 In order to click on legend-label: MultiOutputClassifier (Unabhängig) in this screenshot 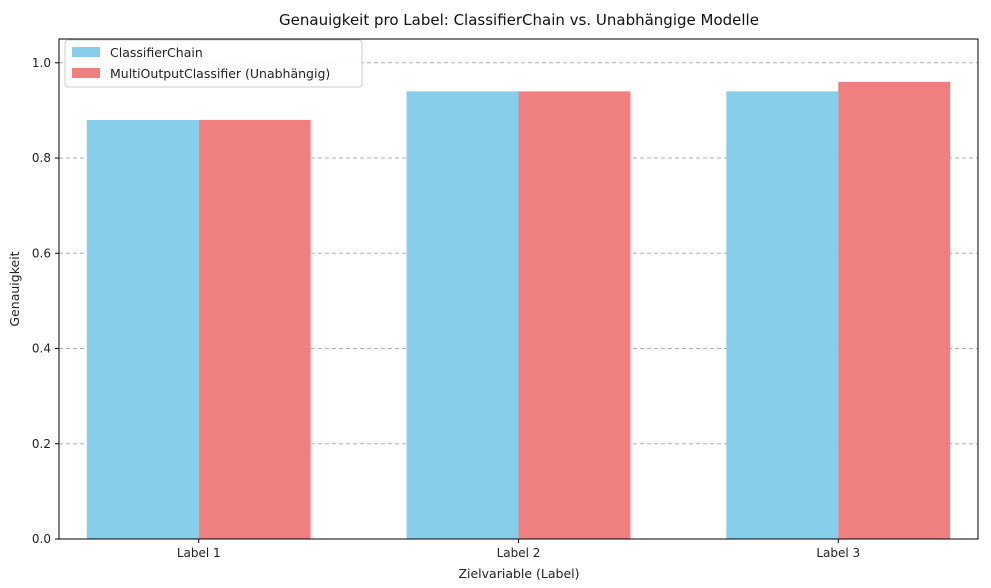, I will do `click(220, 73)`.